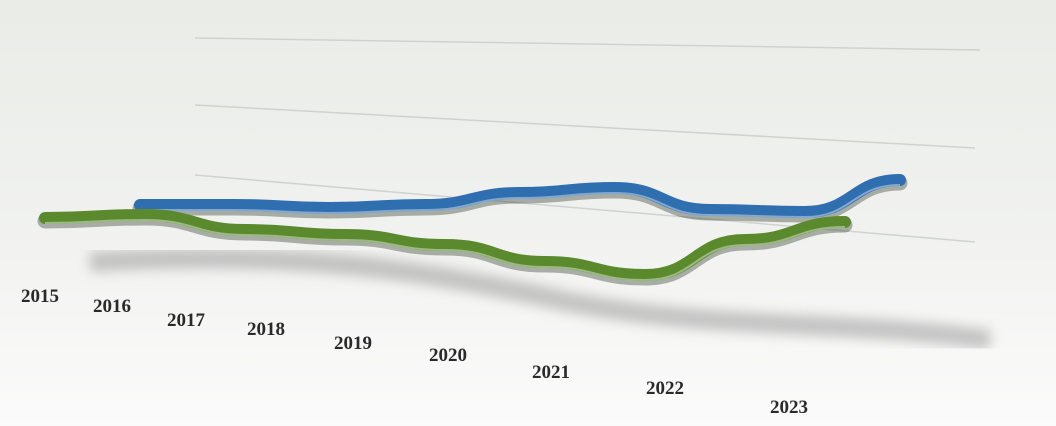  I want to click on x-tick-label: 2023, so click(789, 407).